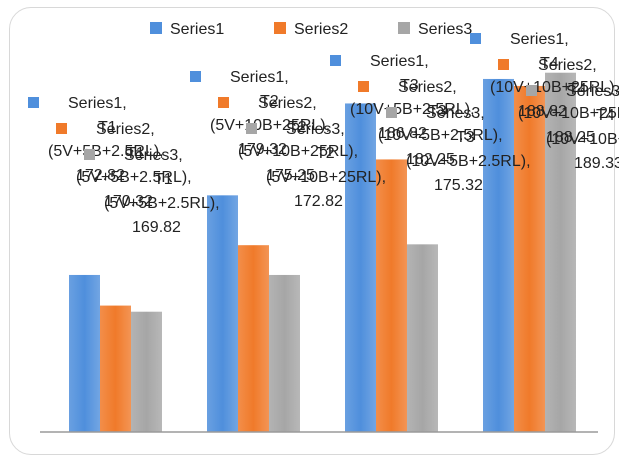 This screenshot has height=459, width=619. I want to click on bar-series2-t4, so click(529, 258).